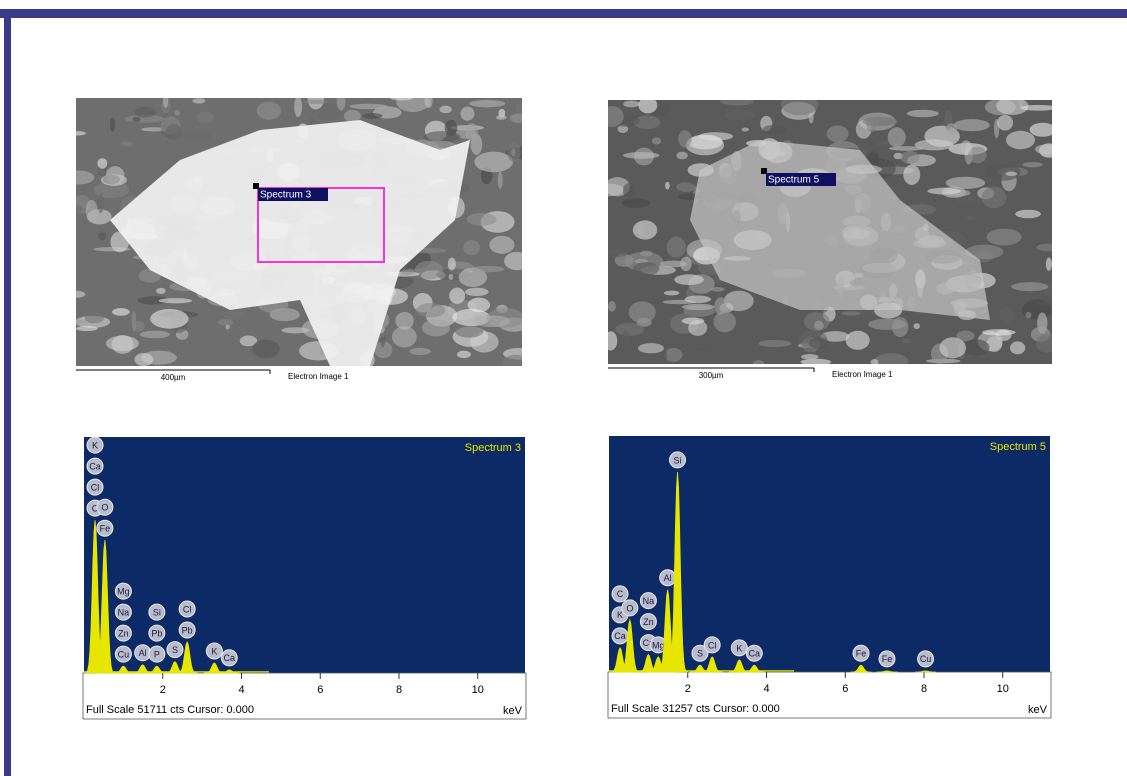  I want to click on image-caption: Electron Image 1, so click(318, 376).